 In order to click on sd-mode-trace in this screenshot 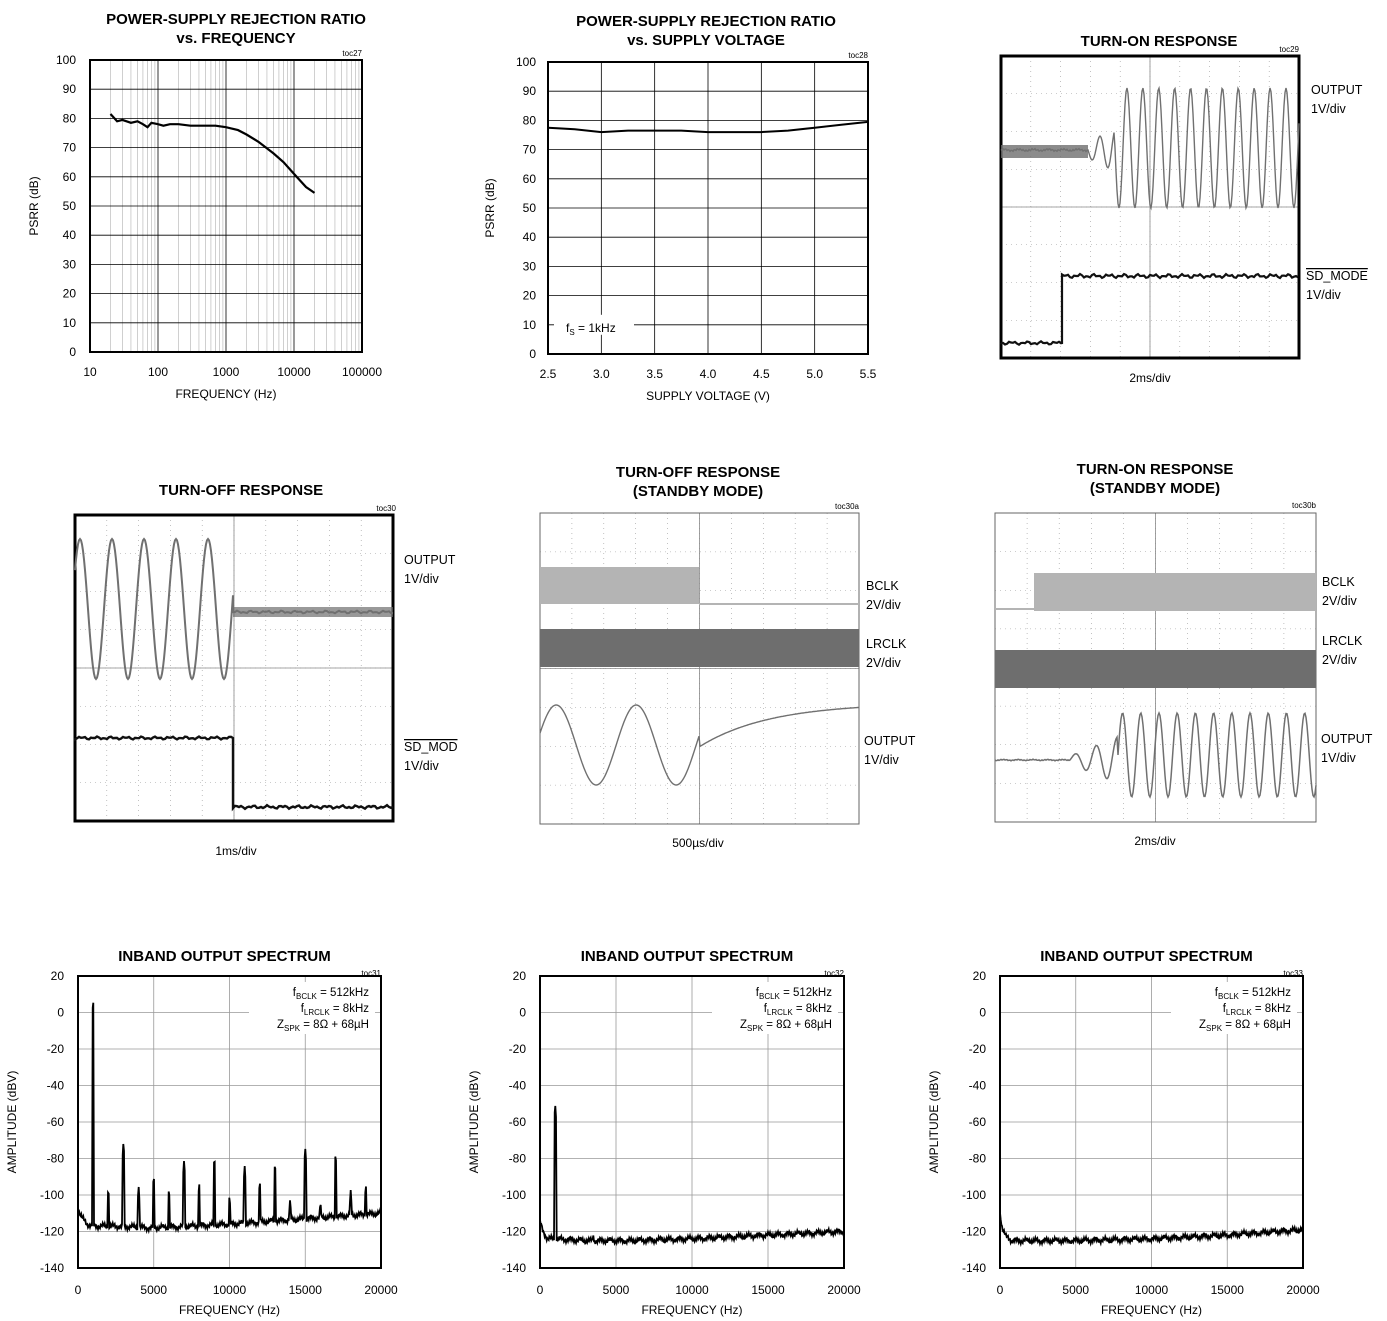, I will do `click(1149, 309)`.